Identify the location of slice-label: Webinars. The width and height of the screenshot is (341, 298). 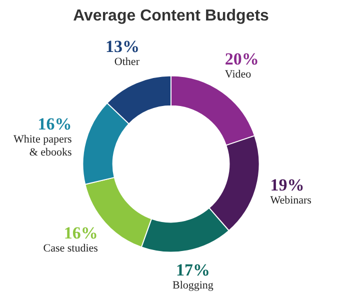
(291, 200).